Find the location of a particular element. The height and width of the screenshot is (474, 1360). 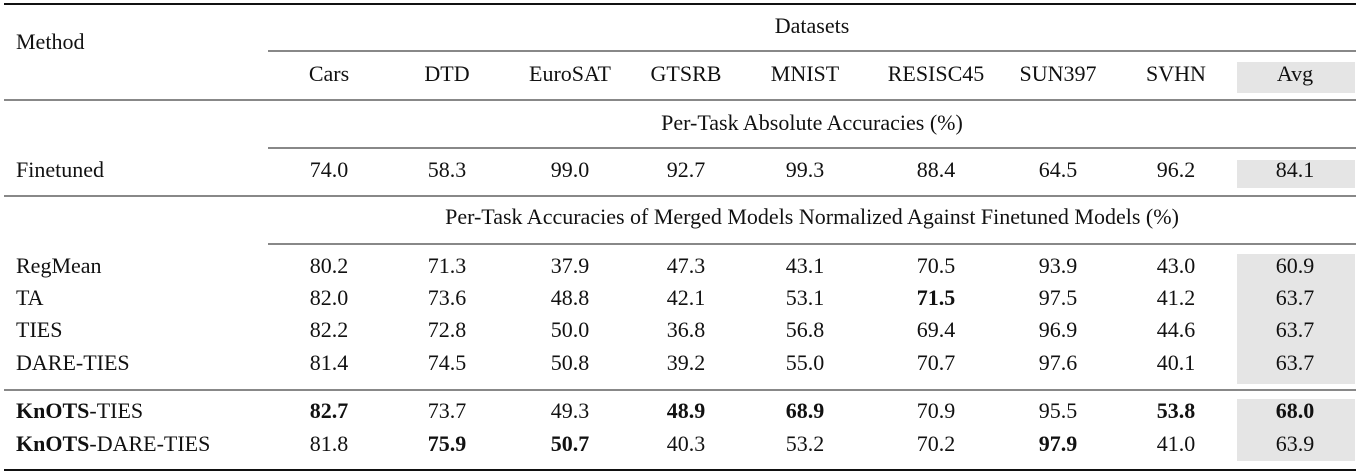

cell: 47.3 is located at coordinates (686, 265).